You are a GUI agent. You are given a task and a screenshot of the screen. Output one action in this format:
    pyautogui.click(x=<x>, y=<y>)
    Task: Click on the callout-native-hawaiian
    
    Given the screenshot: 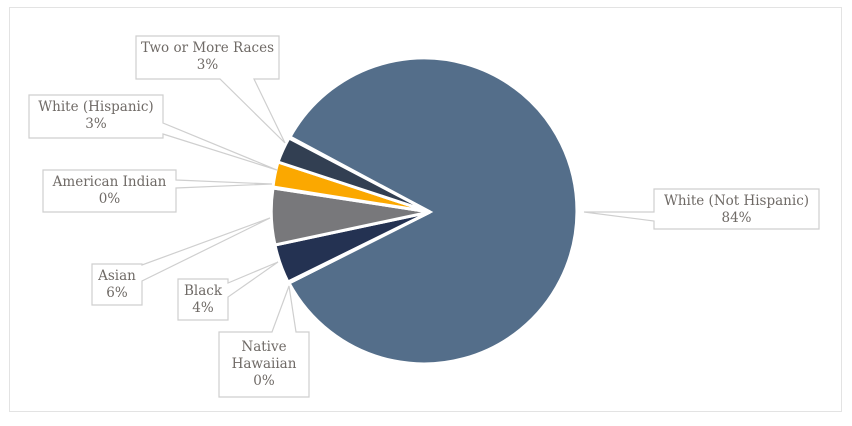 What is the action you would take?
    pyautogui.click(x=264, y=341)
    